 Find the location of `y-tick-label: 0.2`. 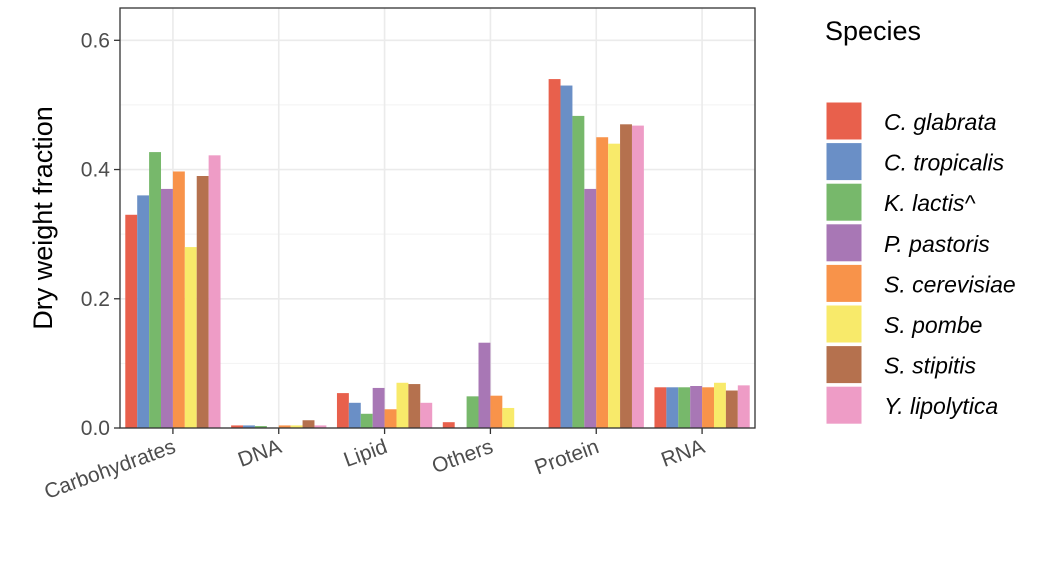

y-tick-label: 0.2 is located at coordinates (95, 299).